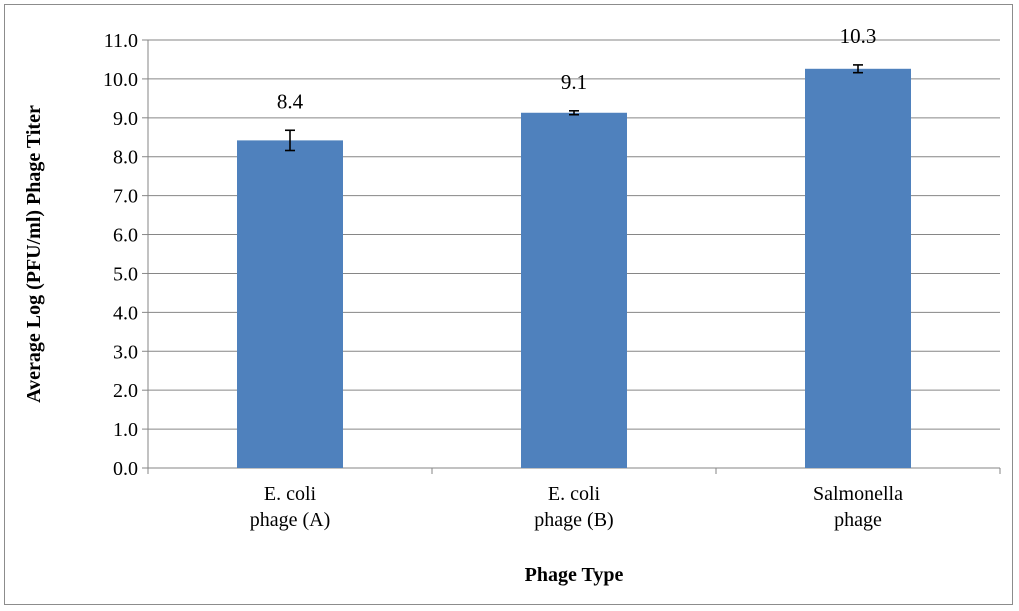 The width and height of the screenshot is (1019, 611). Describe the element at coordinates (125, 352) in the screenshot. I see `y-tick-label: 3.0` at that location.